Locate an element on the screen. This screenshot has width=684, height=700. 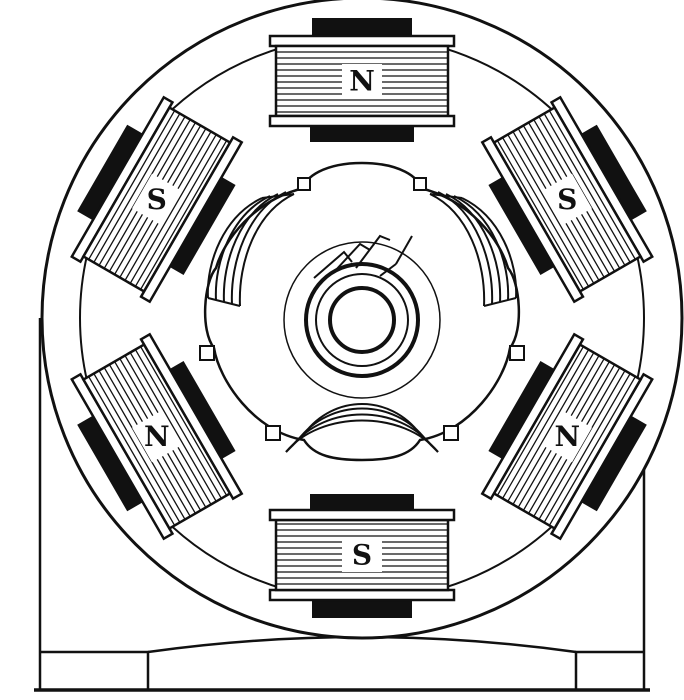
commutator is located at coordinates (362, 320).